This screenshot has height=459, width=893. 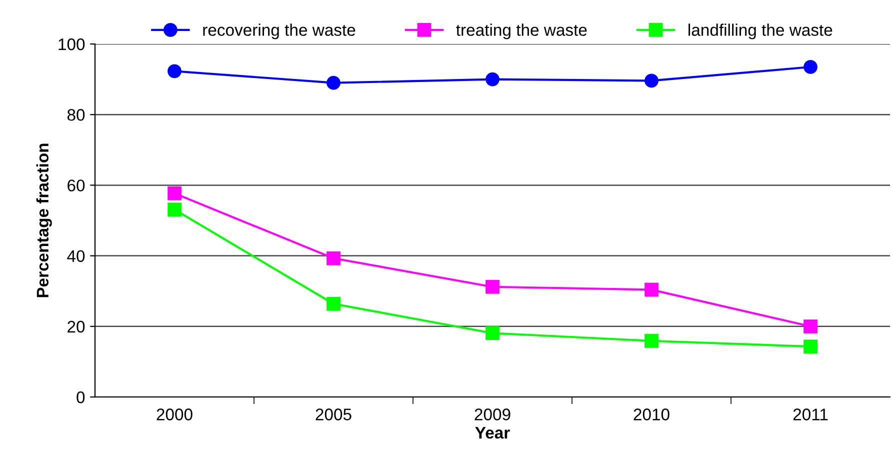 What do you see at coordinates (76, 326) in the screenshot?
I see `y-tick-label: 20` at bounding box center [76, 326].